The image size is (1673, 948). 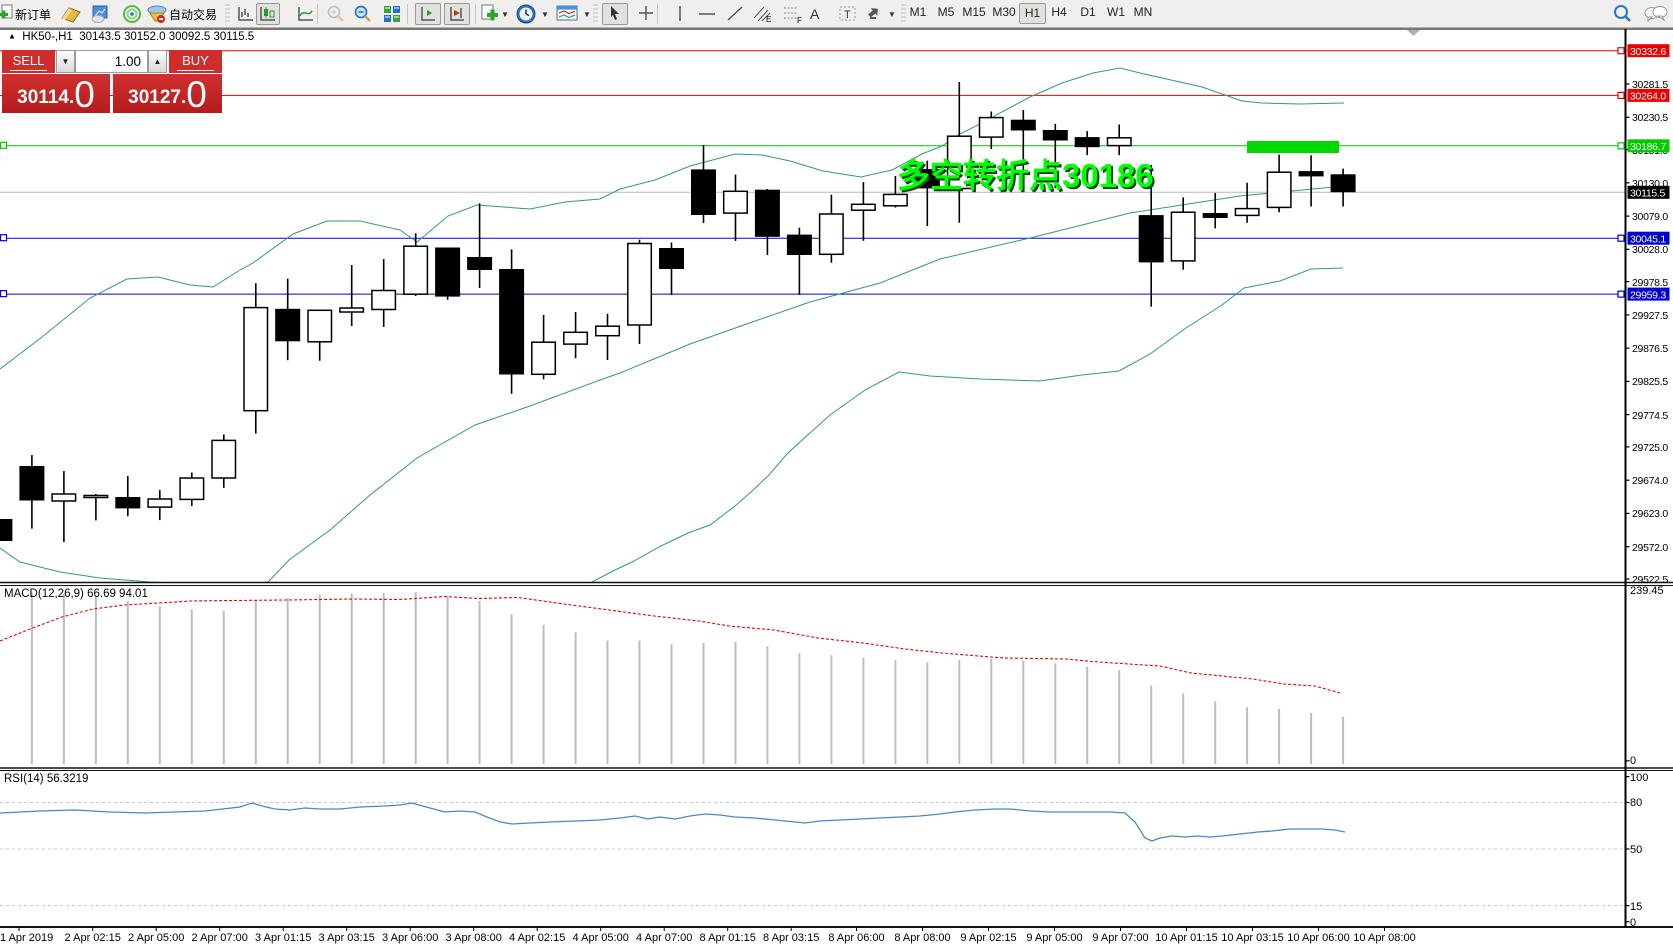 What do you see at coordinates (46, 779) in the screenshot?
I see `svg-text: RSI(14) 56.3219` at bounding box center [46, 779].